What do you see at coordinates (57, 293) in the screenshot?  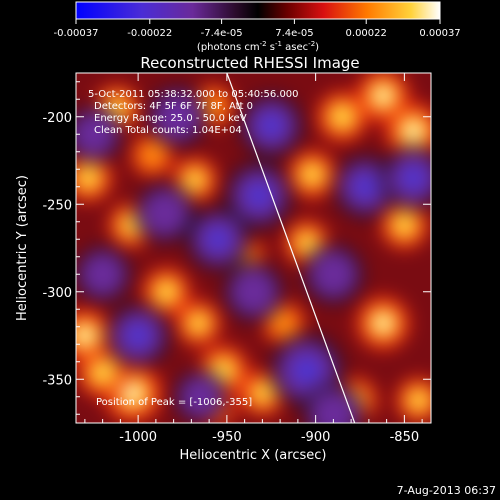 I see `y-tick-label: -300` at bounding box center [57, 293].